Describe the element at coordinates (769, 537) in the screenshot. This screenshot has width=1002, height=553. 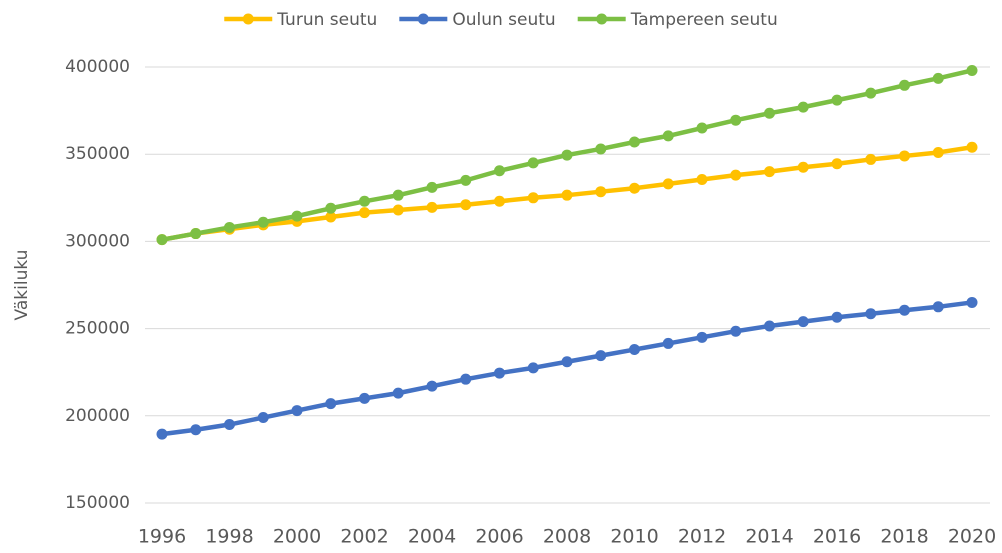
I see `x-tick-label: 2014` at that location.